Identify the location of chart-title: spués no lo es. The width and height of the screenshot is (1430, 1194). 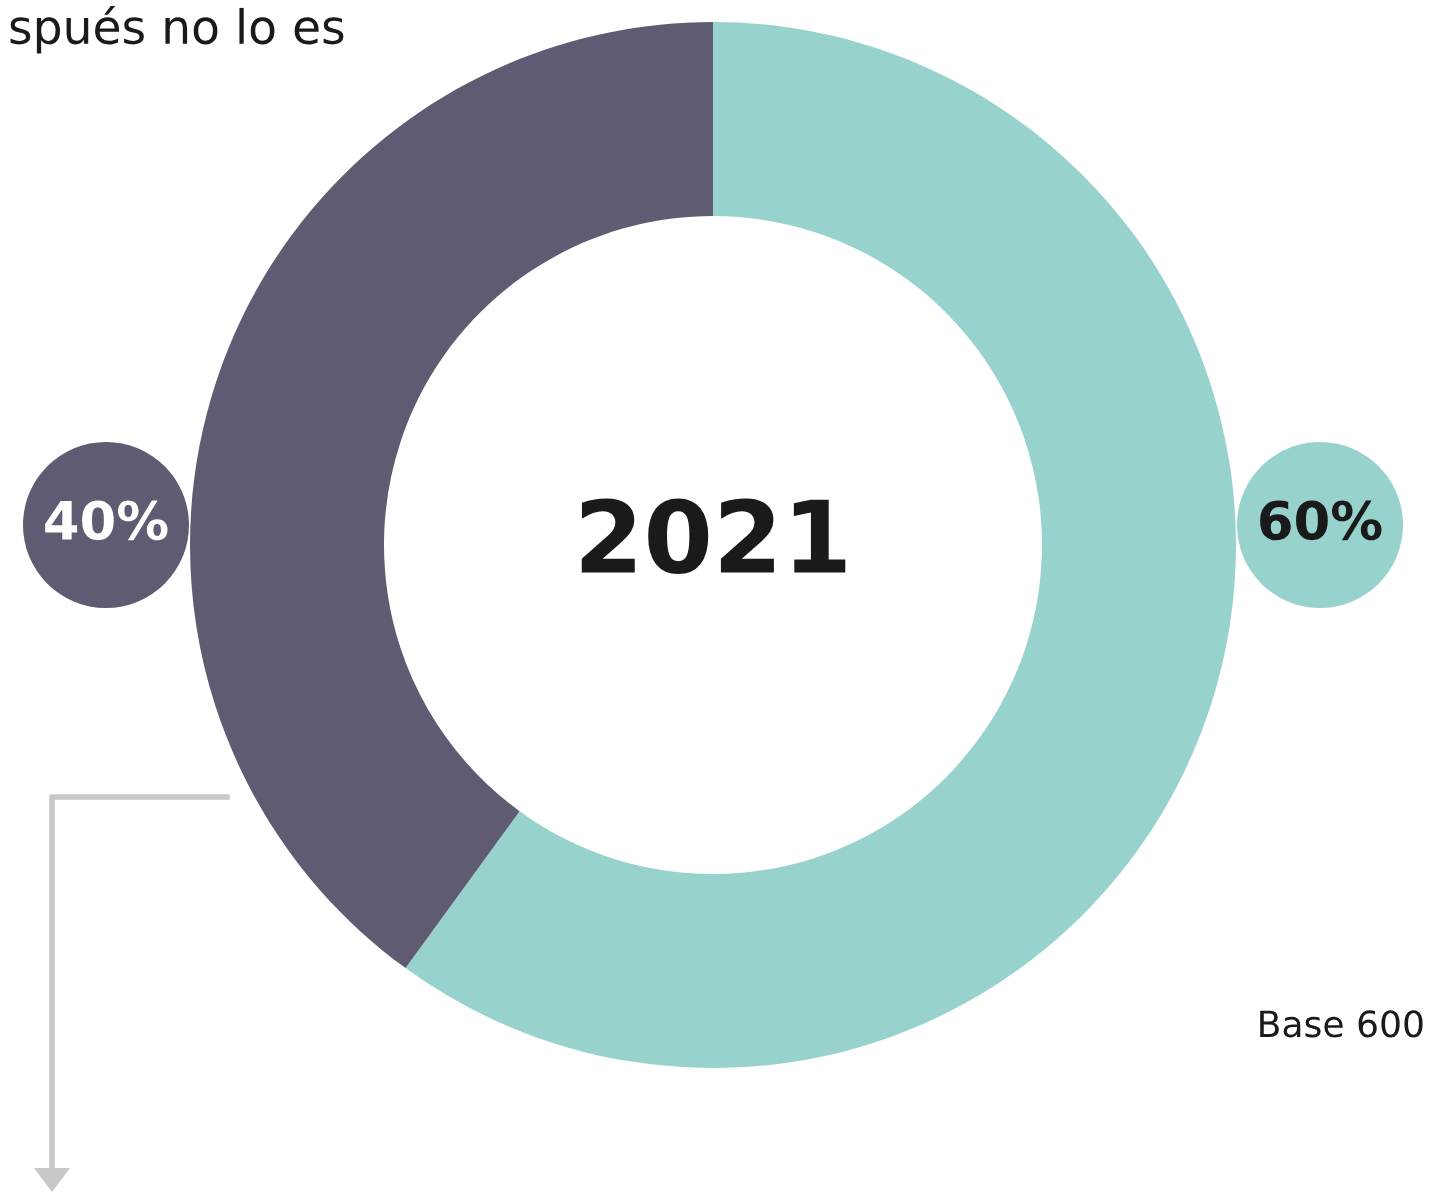
(177, 30).